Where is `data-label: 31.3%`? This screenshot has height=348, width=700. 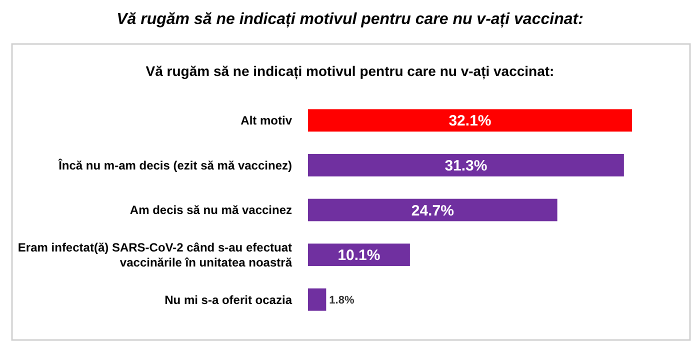
data-label: 31.3% is located at coordinates (466, 165).